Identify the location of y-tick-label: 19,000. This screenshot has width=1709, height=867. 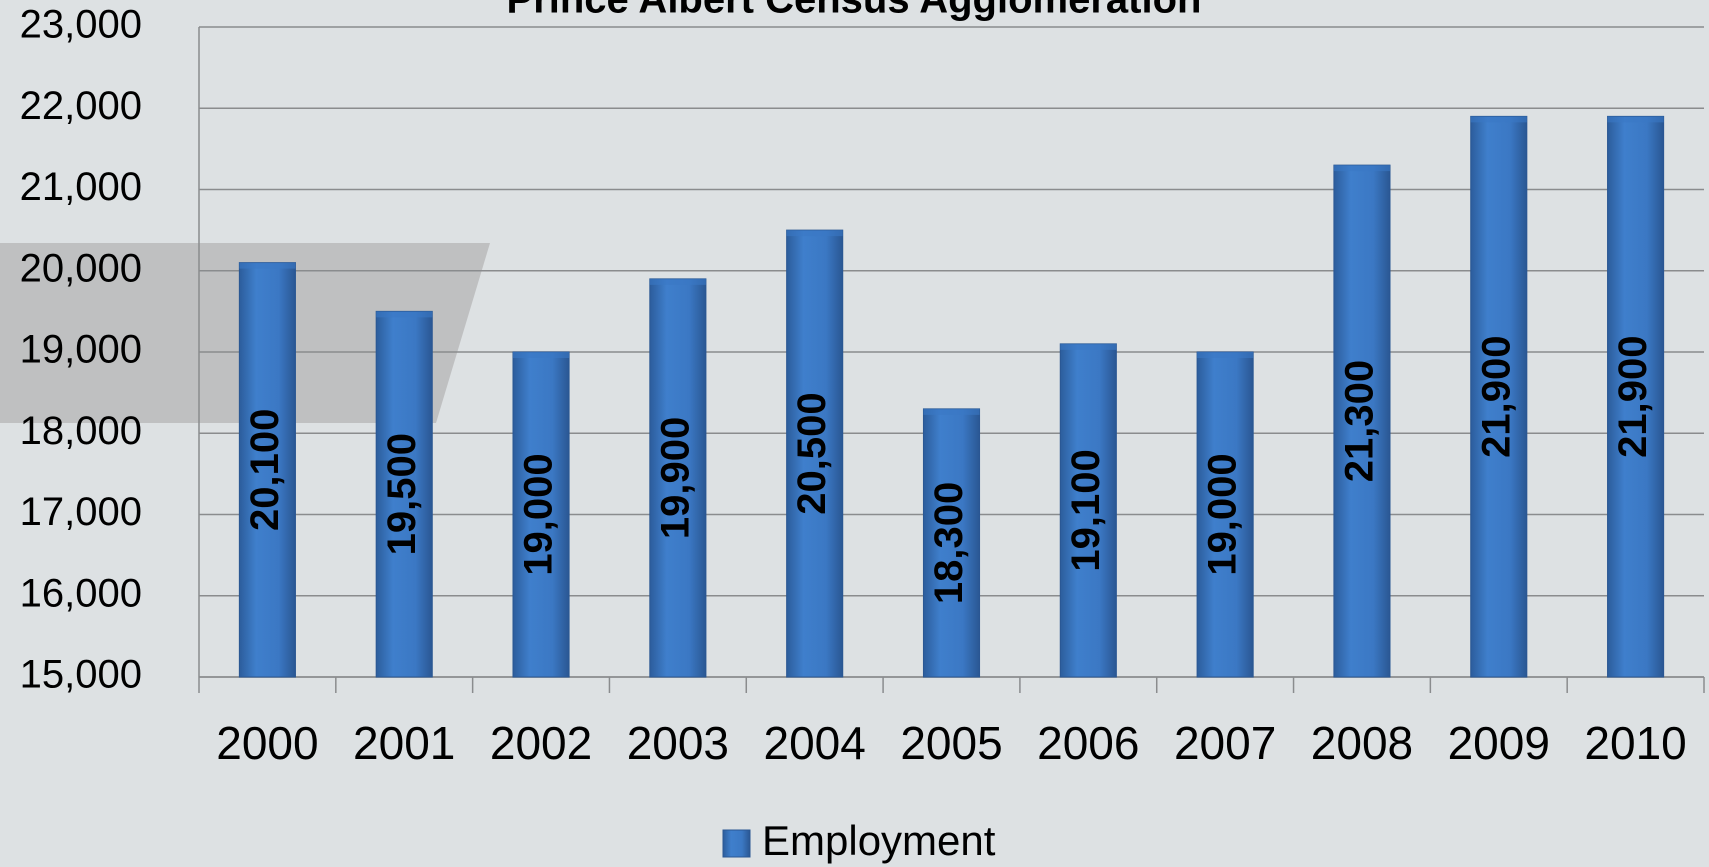
(81, 350).